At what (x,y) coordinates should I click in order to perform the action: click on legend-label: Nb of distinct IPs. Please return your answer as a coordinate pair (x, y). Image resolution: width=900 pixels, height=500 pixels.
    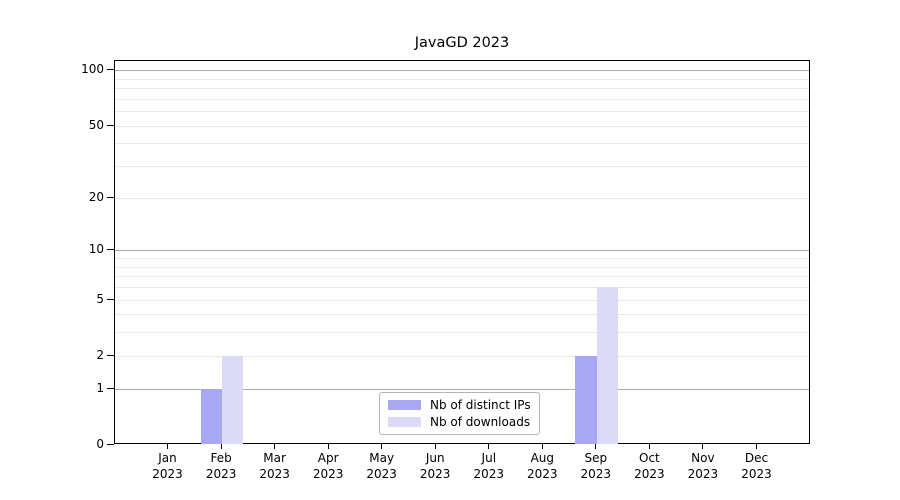
    Looking at the image, I should click on (480, 405).